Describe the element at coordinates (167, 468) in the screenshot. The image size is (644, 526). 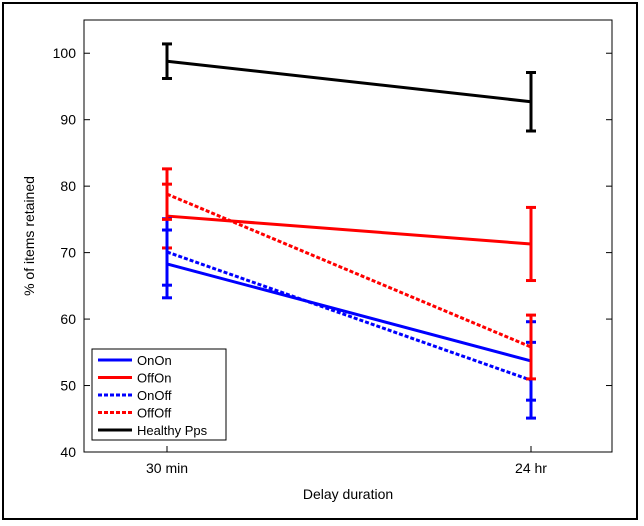
I see `x-tick-label: 30 min` at that location.